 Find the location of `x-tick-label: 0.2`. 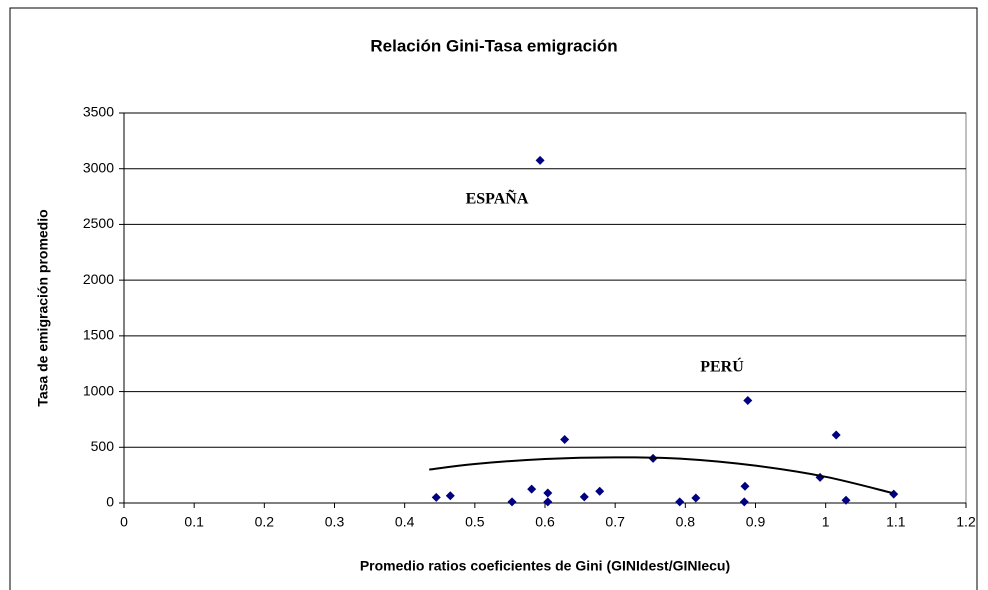

x-tick-label: 0.2 is located at coordinates (265, 522).